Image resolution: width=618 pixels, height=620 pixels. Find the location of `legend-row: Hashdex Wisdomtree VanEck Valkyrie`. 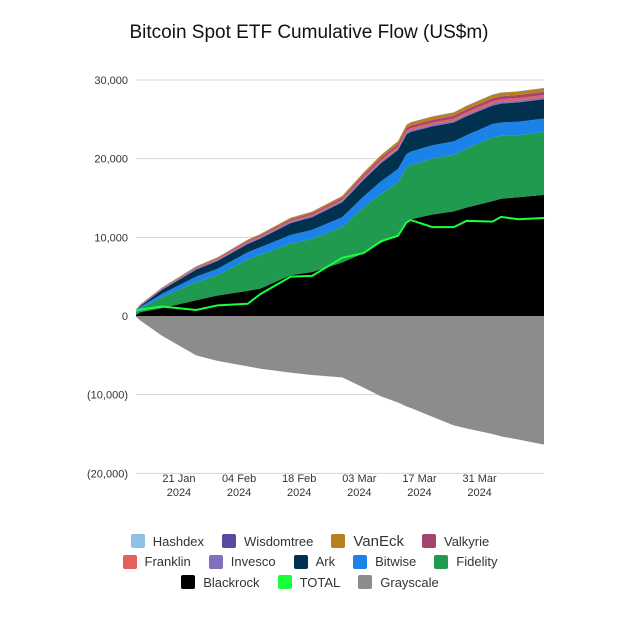

legend-row: Hashdex Wisdomtree VanEck Valkyrie is located at coordinates (310, 541).